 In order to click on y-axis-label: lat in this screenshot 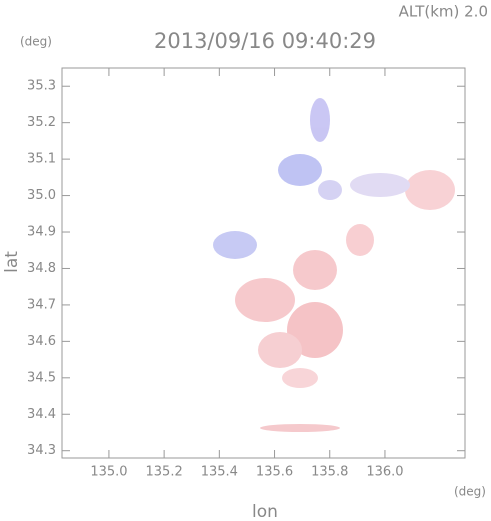, I will do `click(12, 262)`.